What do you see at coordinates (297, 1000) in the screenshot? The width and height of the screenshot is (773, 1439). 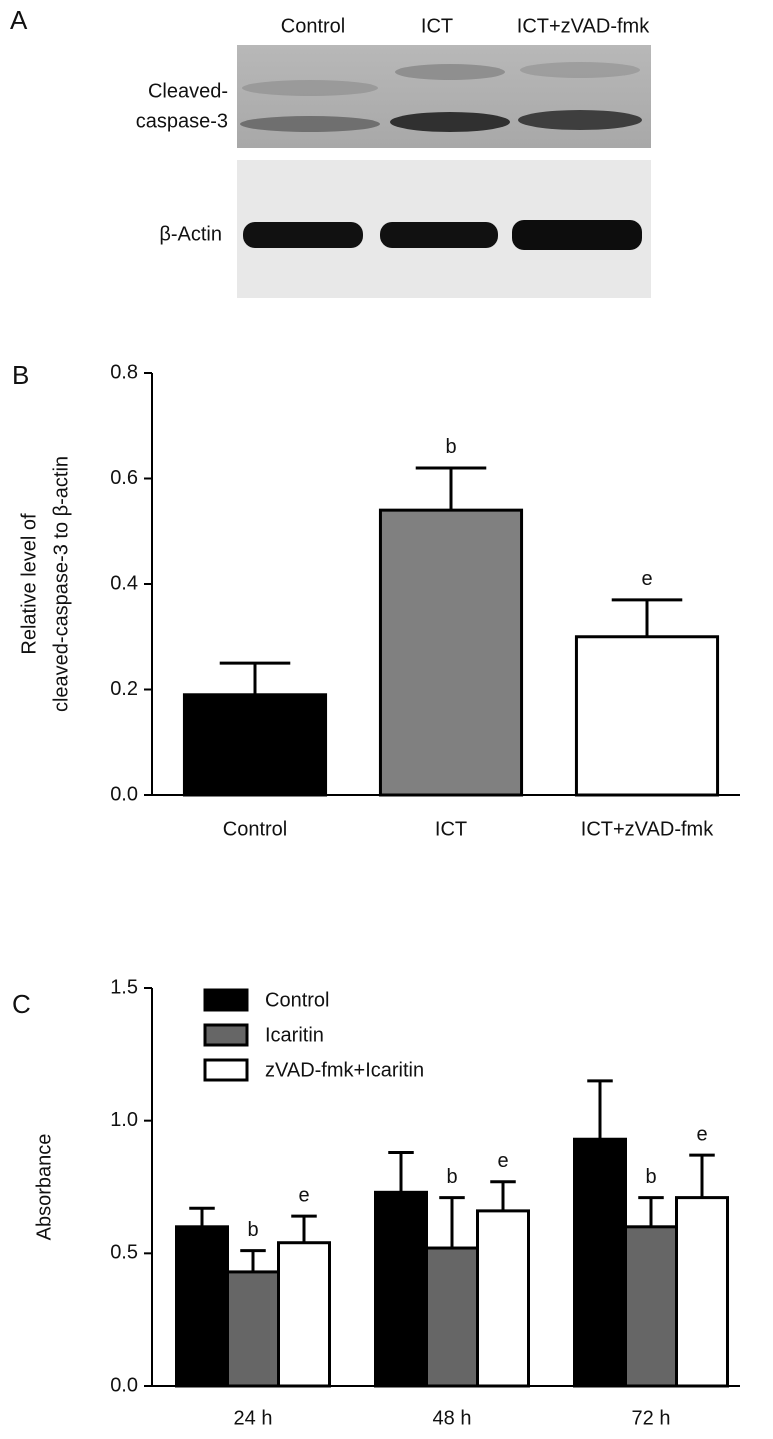 I see `legend-label: Control` at bounding box center [297, 1000].